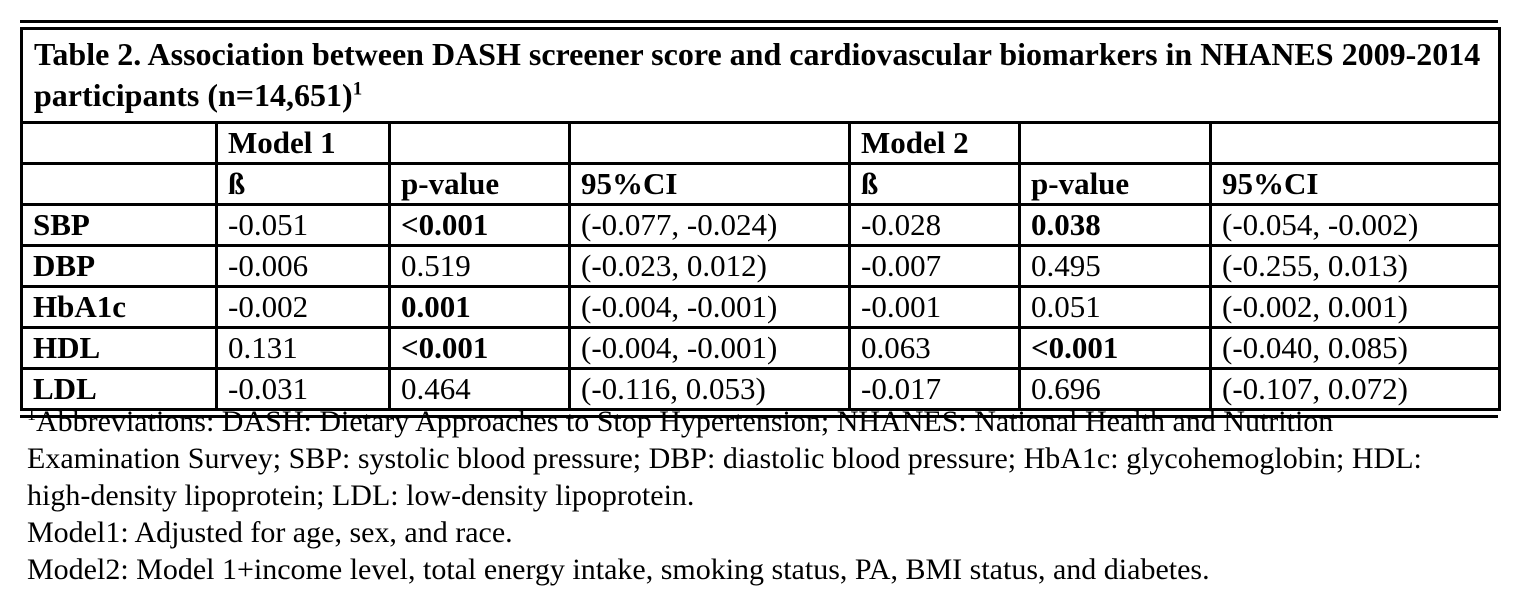 Image resolution: width=1522 pixels, height=604 pixels. What do you see at coordinates (934, 307) in the screenshot?
I see `cell-m2-beta: -0.001` at bounding box center [934, 307].